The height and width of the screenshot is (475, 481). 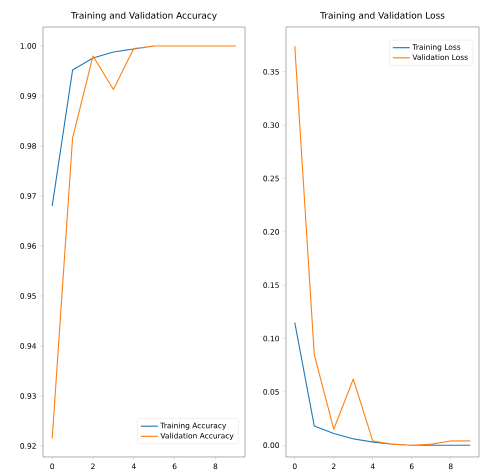 What do you see at coordinates (382, 16) in the screenshot?
I see `chart-title: Training and Validation Loss` at bounding box center [382, 16].